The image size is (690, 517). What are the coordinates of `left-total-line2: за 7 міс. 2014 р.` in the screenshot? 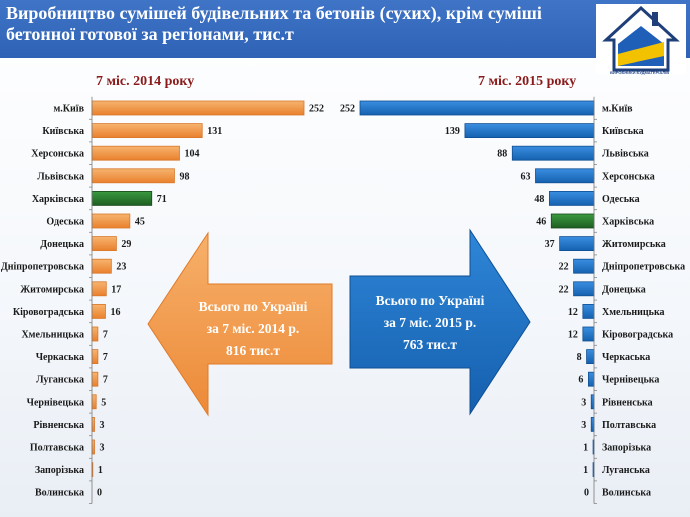 It's located at (253, 328).